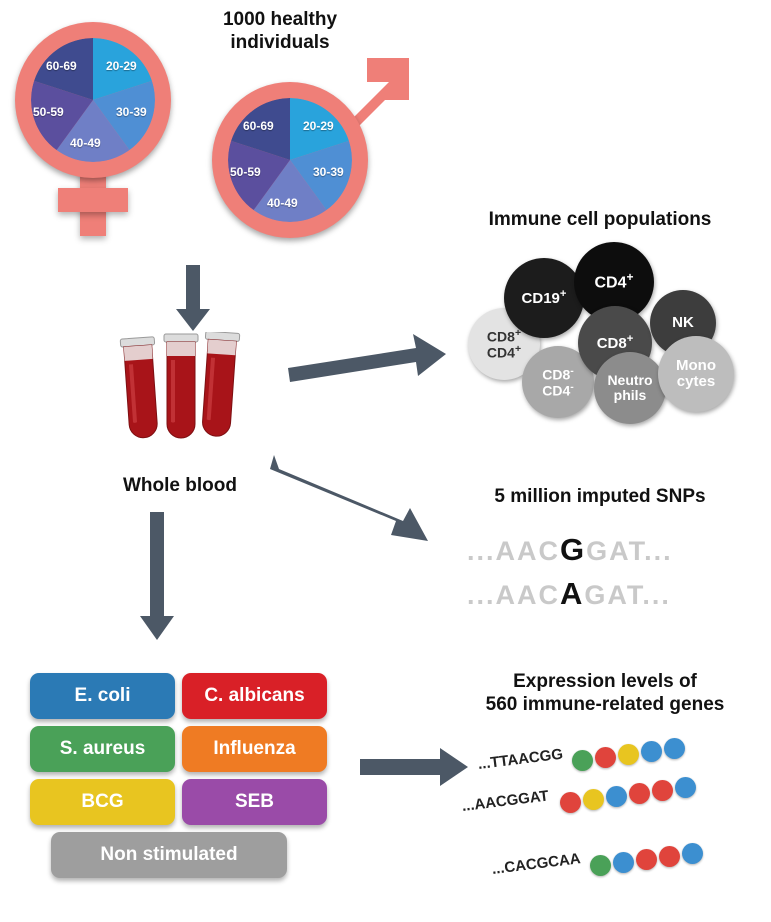 Image resolution: width=771 pixels, height=922 pixels. Describe the element at coordinates (513, 551) in the screenshot. I see `snp-line1-prefix: ...AAC` at that location.